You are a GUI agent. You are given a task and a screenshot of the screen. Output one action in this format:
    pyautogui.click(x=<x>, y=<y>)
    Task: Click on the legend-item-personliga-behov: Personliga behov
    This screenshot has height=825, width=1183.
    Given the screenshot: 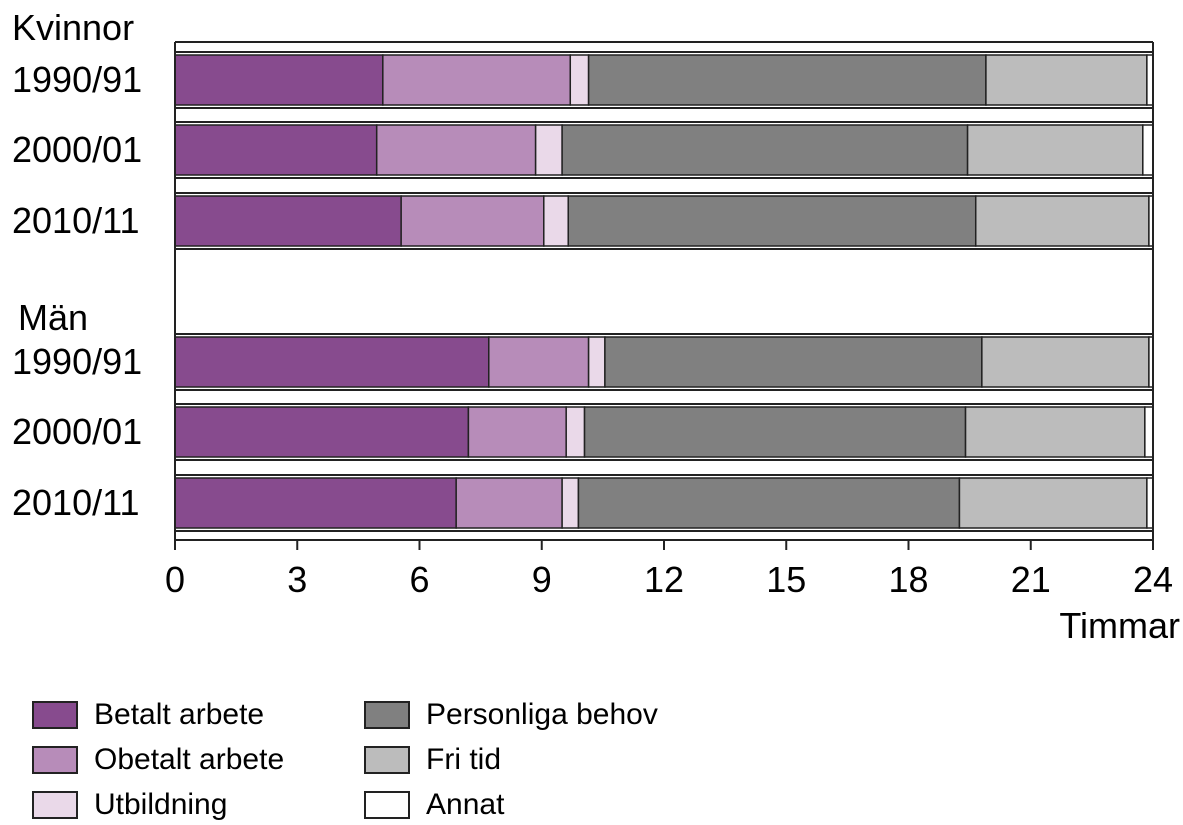 What is the action you would take?
    pyautogui.click(x=511, y=715)
    